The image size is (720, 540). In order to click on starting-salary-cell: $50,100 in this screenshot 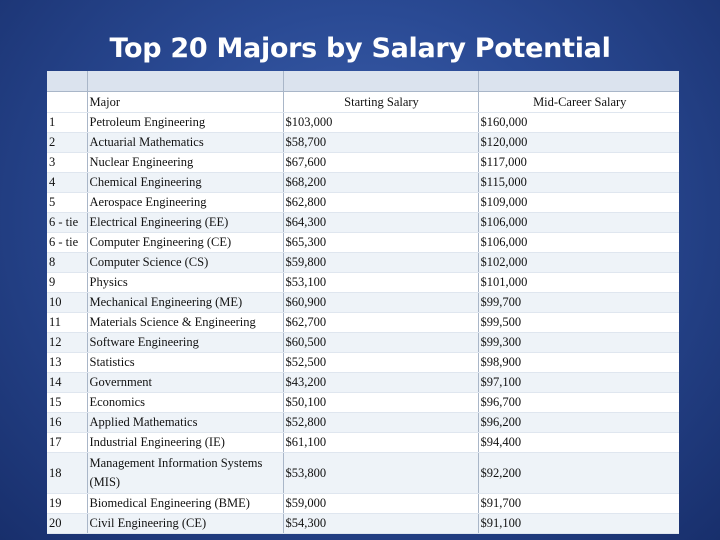, I will do `click(380, 402)`.